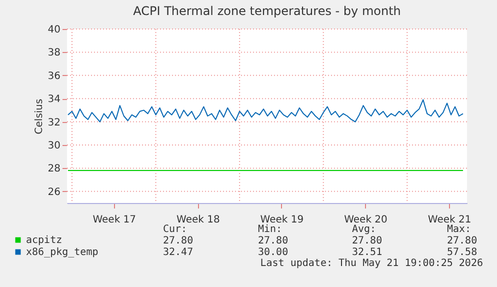  I want to click on x-tick-label: Week 20, so click(366, 220).